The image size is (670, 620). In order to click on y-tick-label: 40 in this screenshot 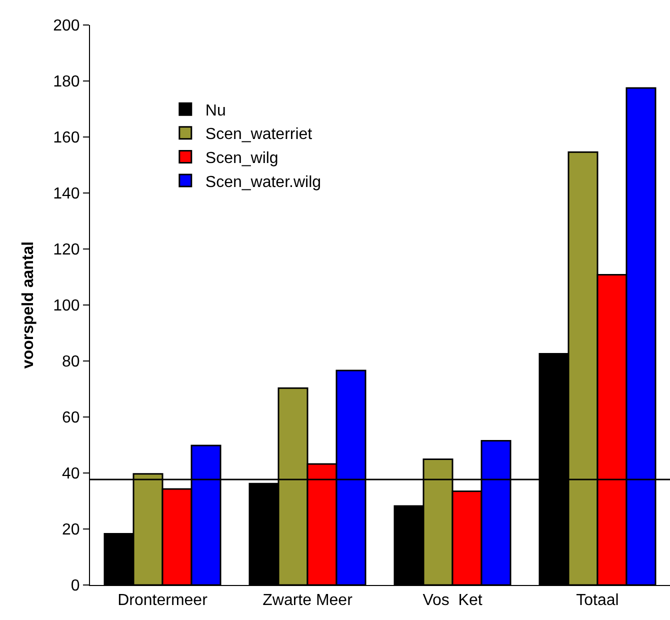, I will do `click(71, 474)`.